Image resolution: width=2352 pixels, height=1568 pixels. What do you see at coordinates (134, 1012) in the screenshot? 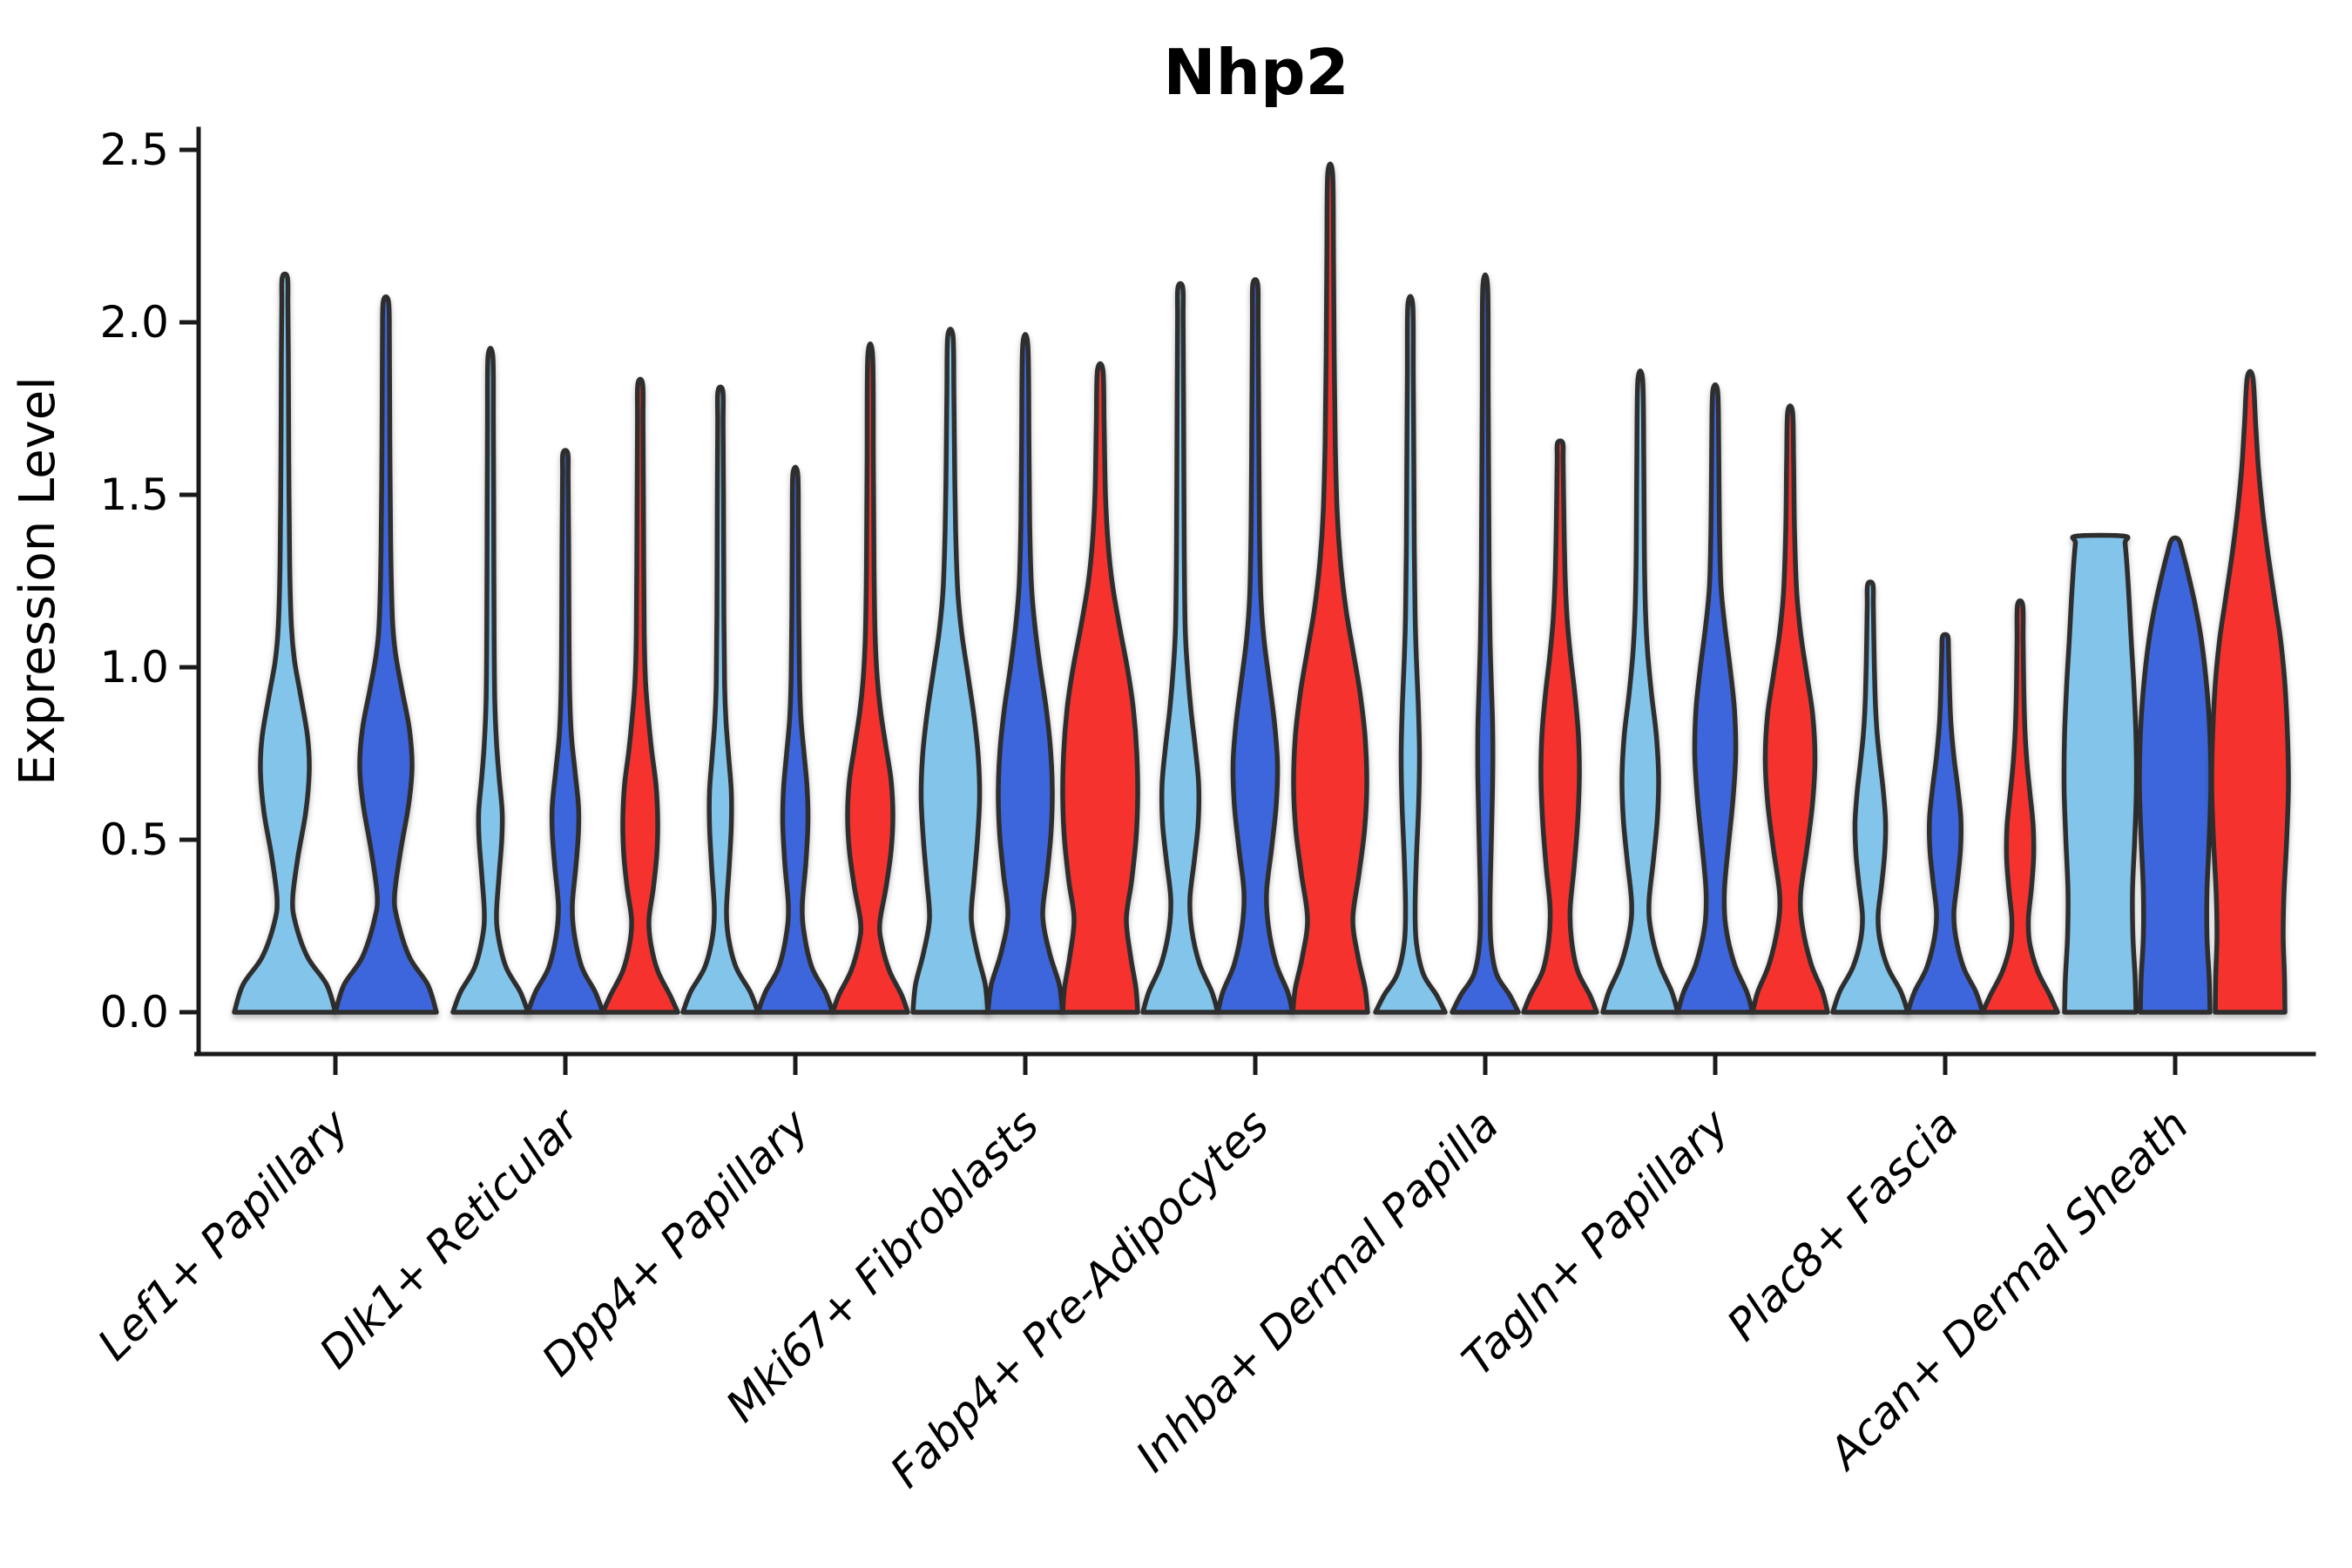
I see `y-tick-label: 0.0` at bounding box center [134, 1012].